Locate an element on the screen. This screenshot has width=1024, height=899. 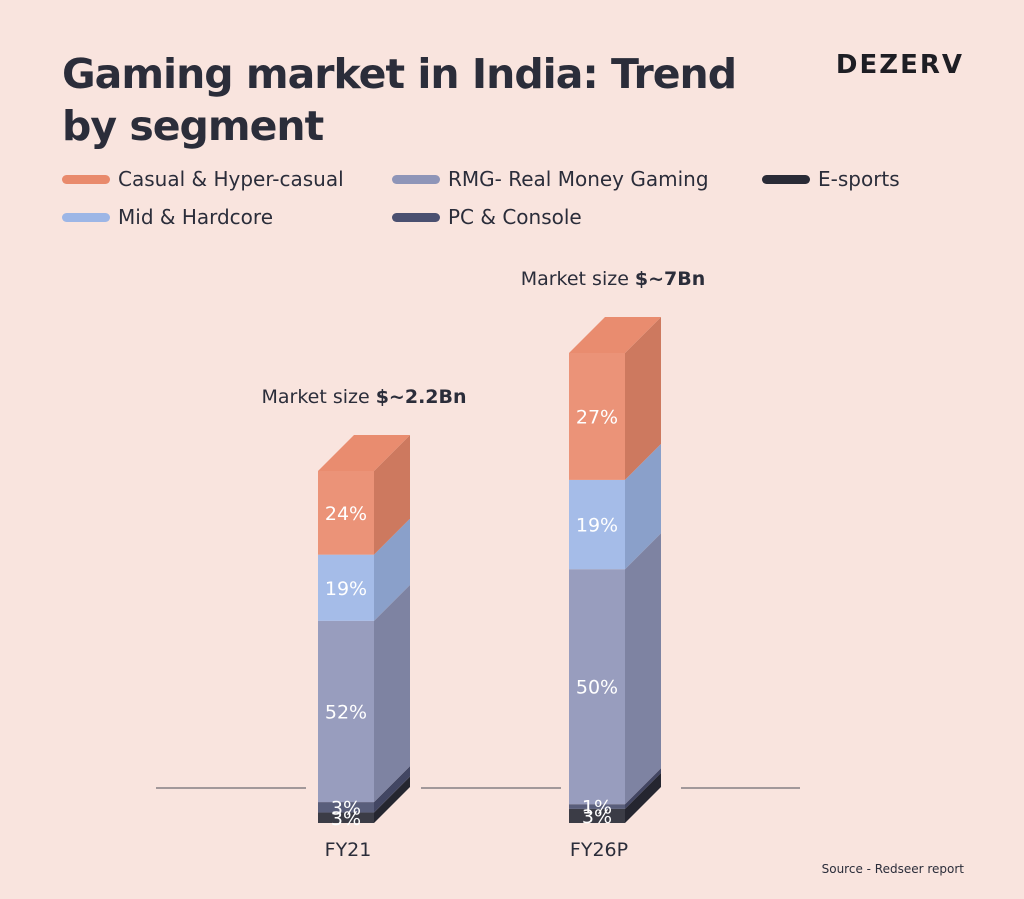
data-label: 1% is located at coordinates (597, 808).